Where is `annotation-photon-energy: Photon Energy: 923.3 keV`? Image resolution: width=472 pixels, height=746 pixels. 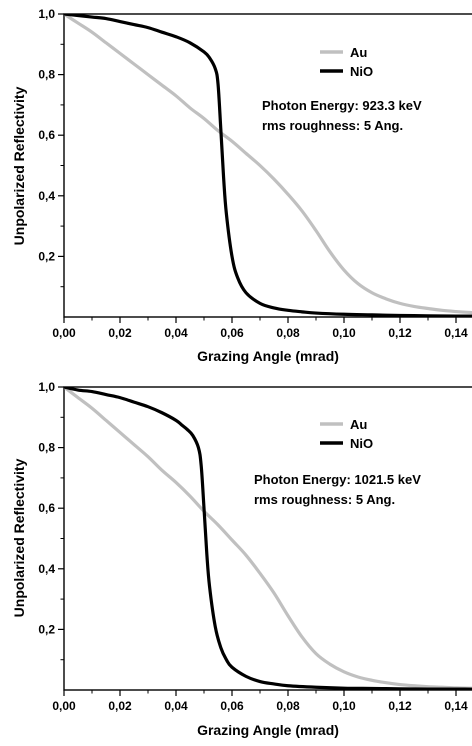
annotation-photon-energy: Photon Energy: 923.3 keV is located at coordinates (342, 105).